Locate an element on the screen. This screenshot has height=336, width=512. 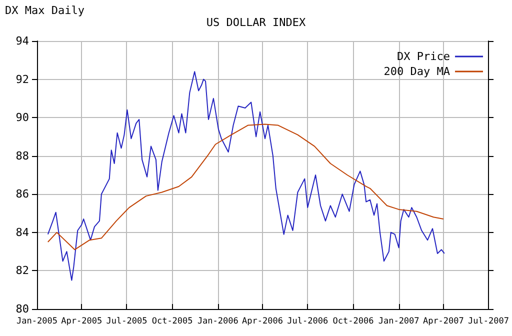
x-tick-label: Jul-2007 is located at coordinates (489, 321).